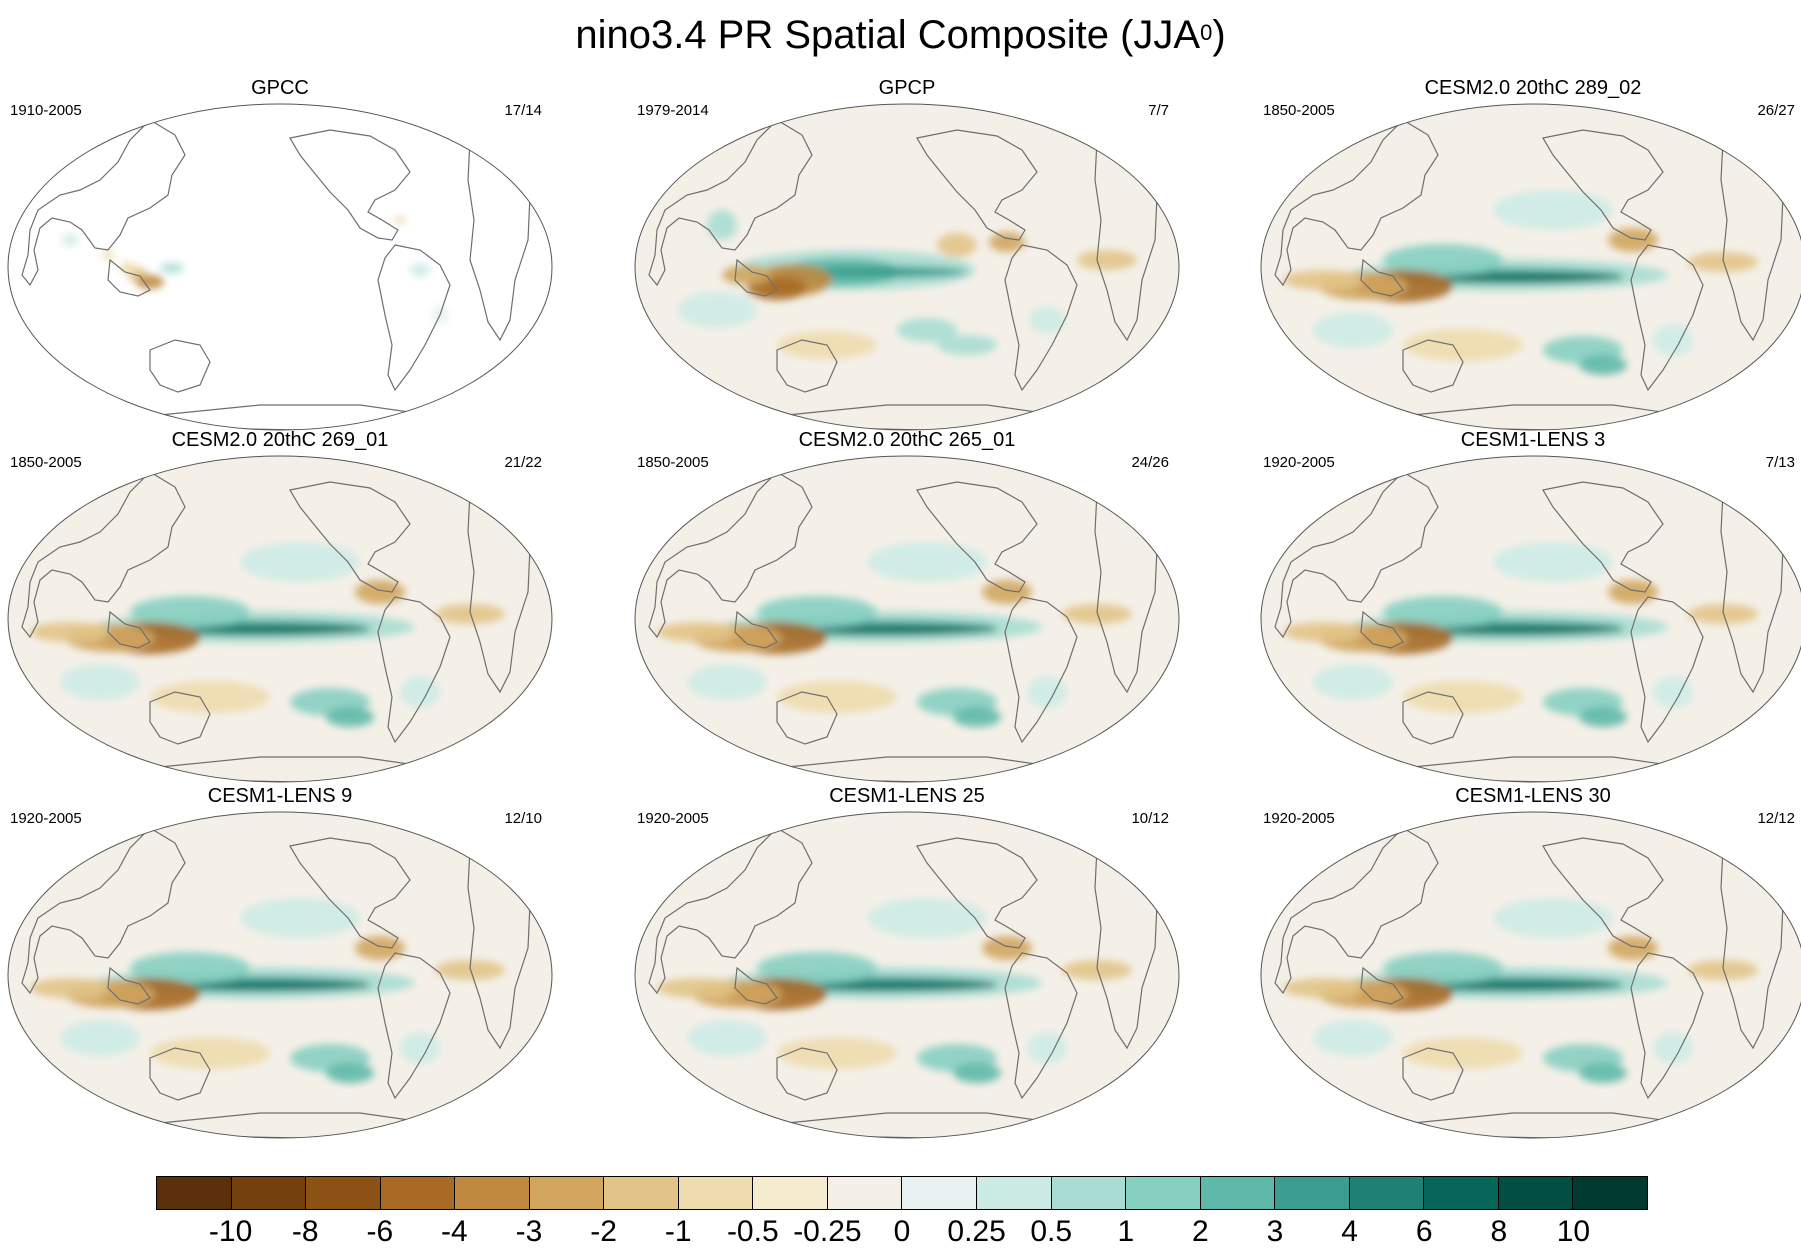 This screenshot has width=1801, height=1252. What do you see at coordinates (280, 88) in the screenshot?
I see `panel-title: GPCC` at bounding box center [280, 88].